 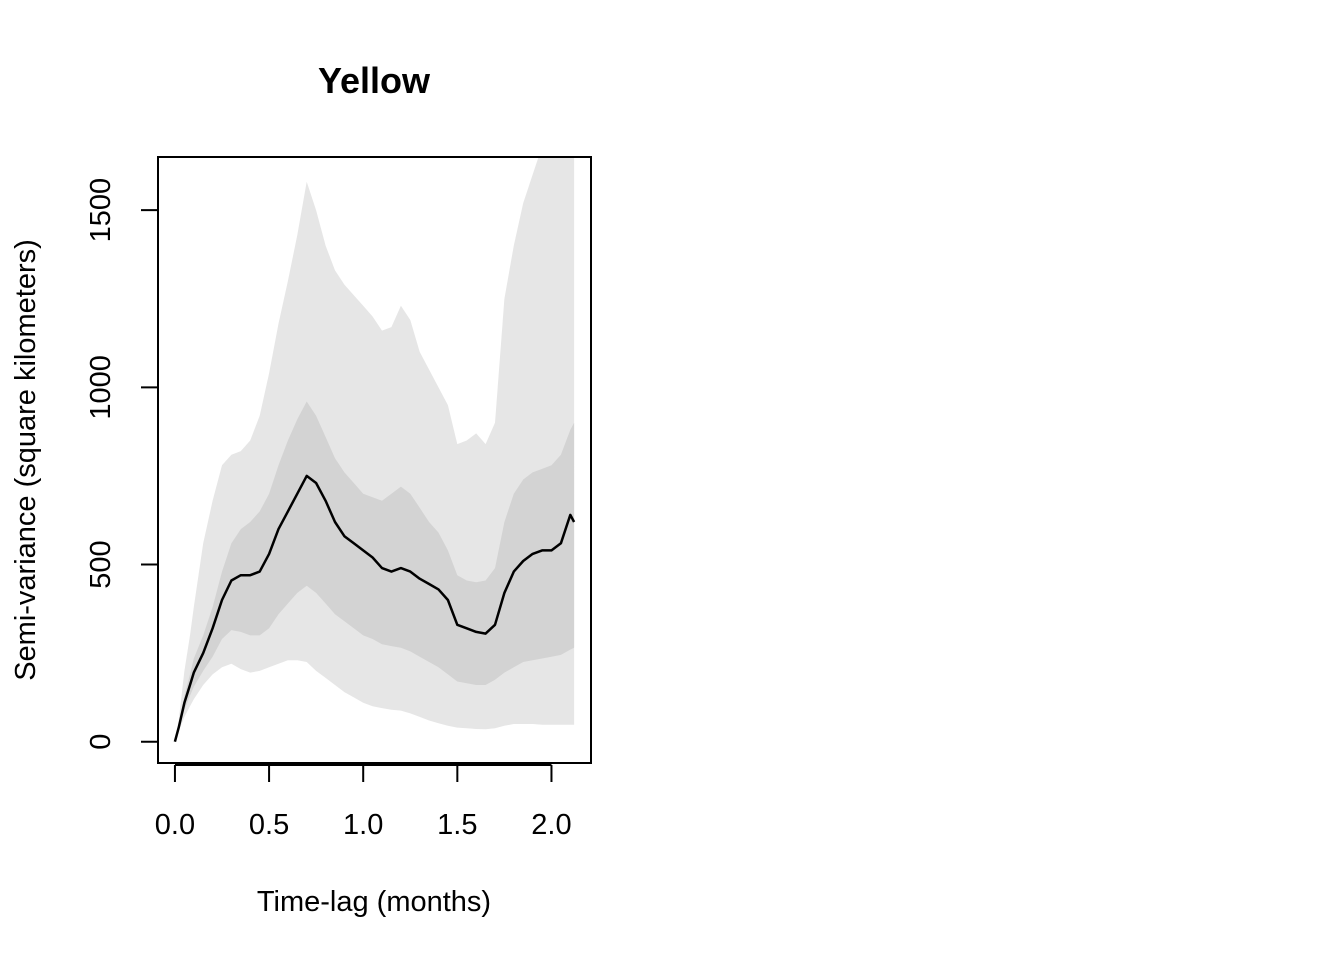 I want to click on y-axis-label: Semi-variance (square kilometers), so click(x=26, y=460).